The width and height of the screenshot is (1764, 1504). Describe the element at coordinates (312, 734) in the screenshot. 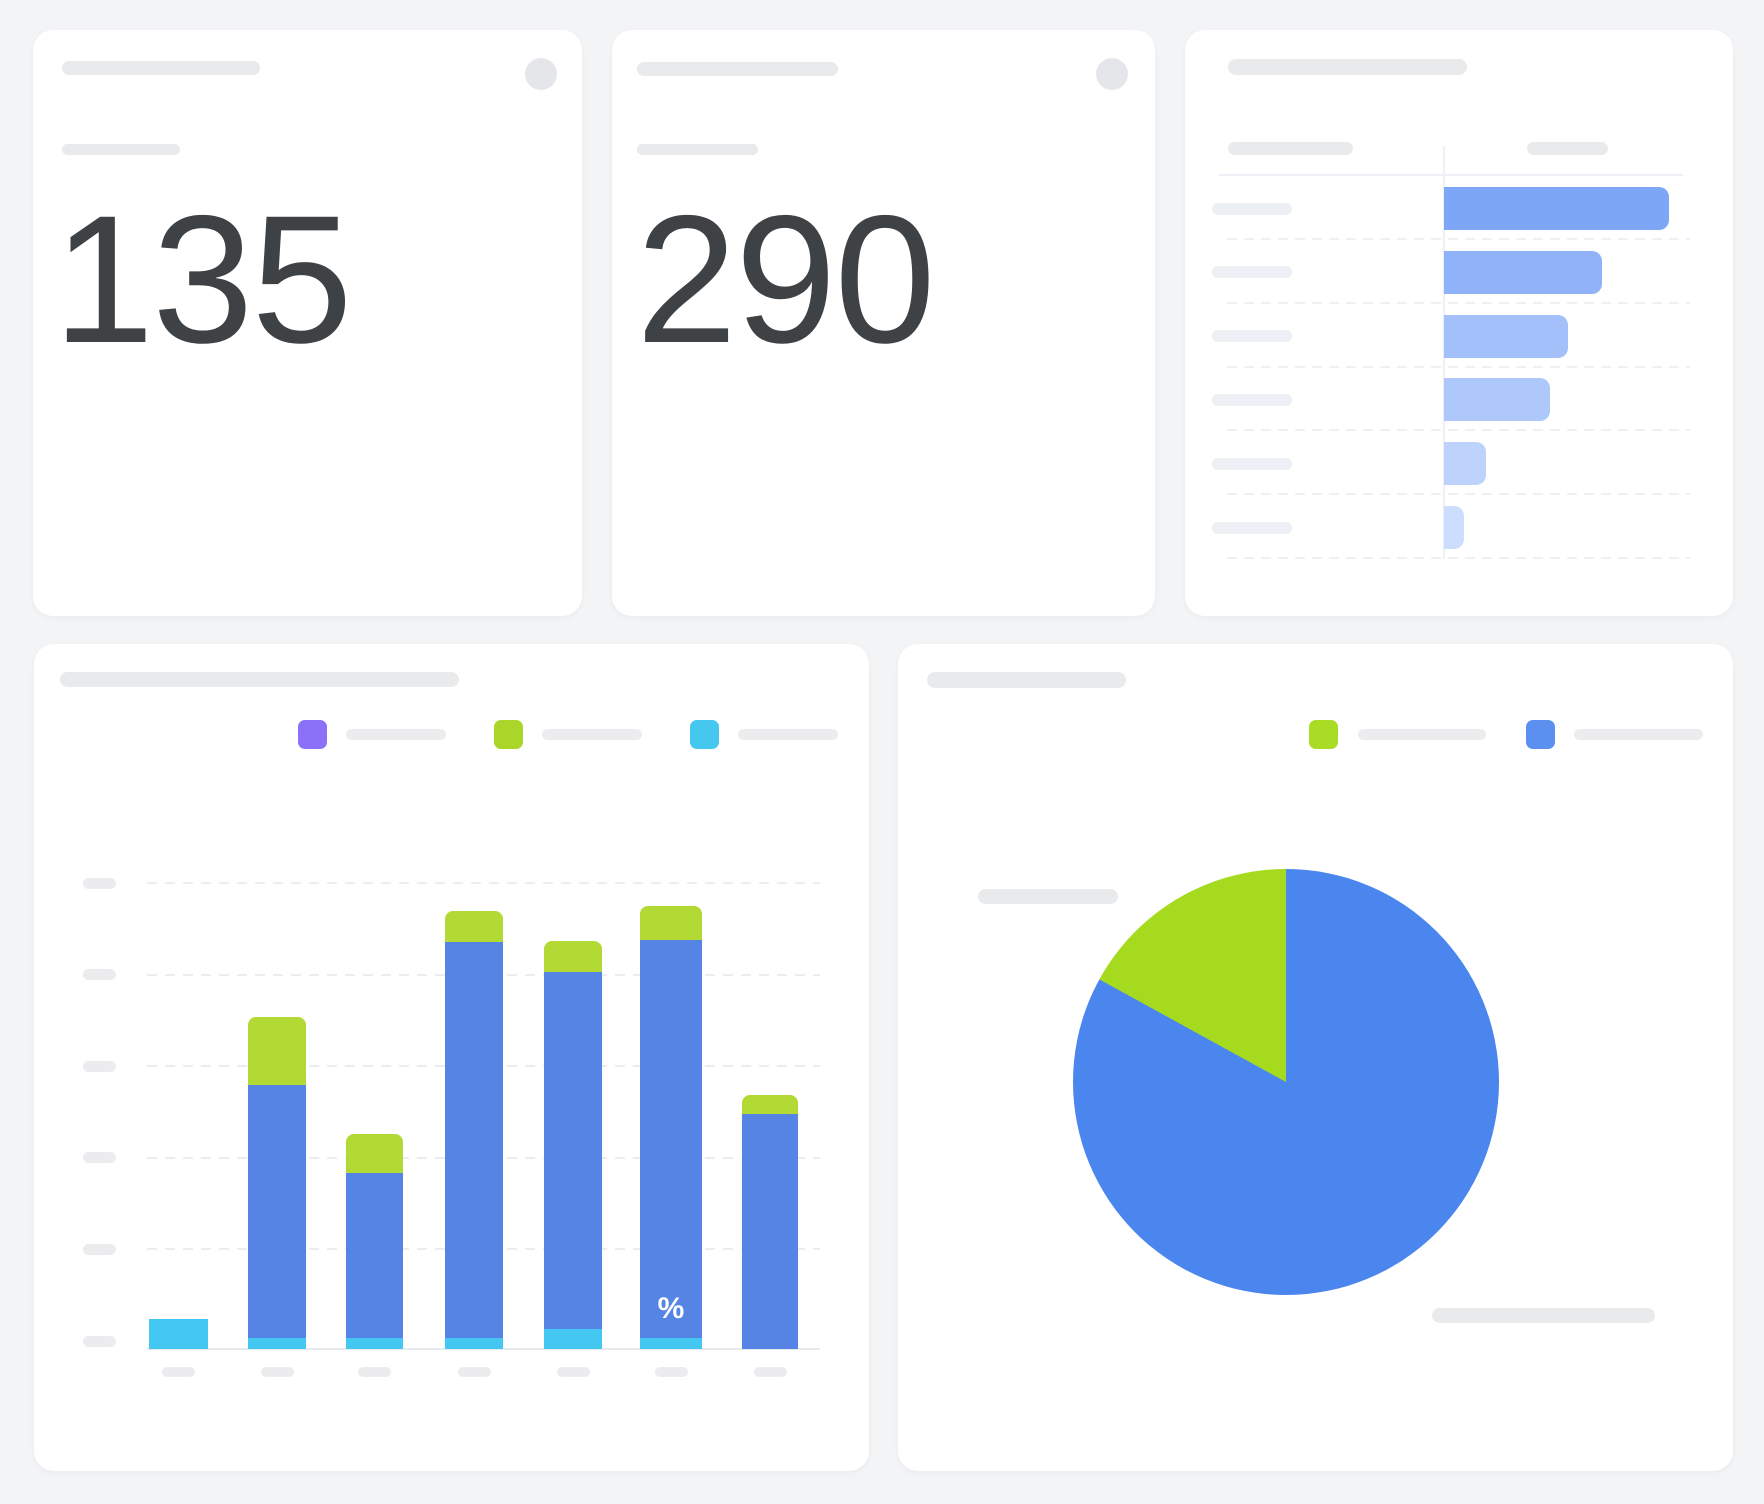

I see `legend-swatch-purple` at that location.